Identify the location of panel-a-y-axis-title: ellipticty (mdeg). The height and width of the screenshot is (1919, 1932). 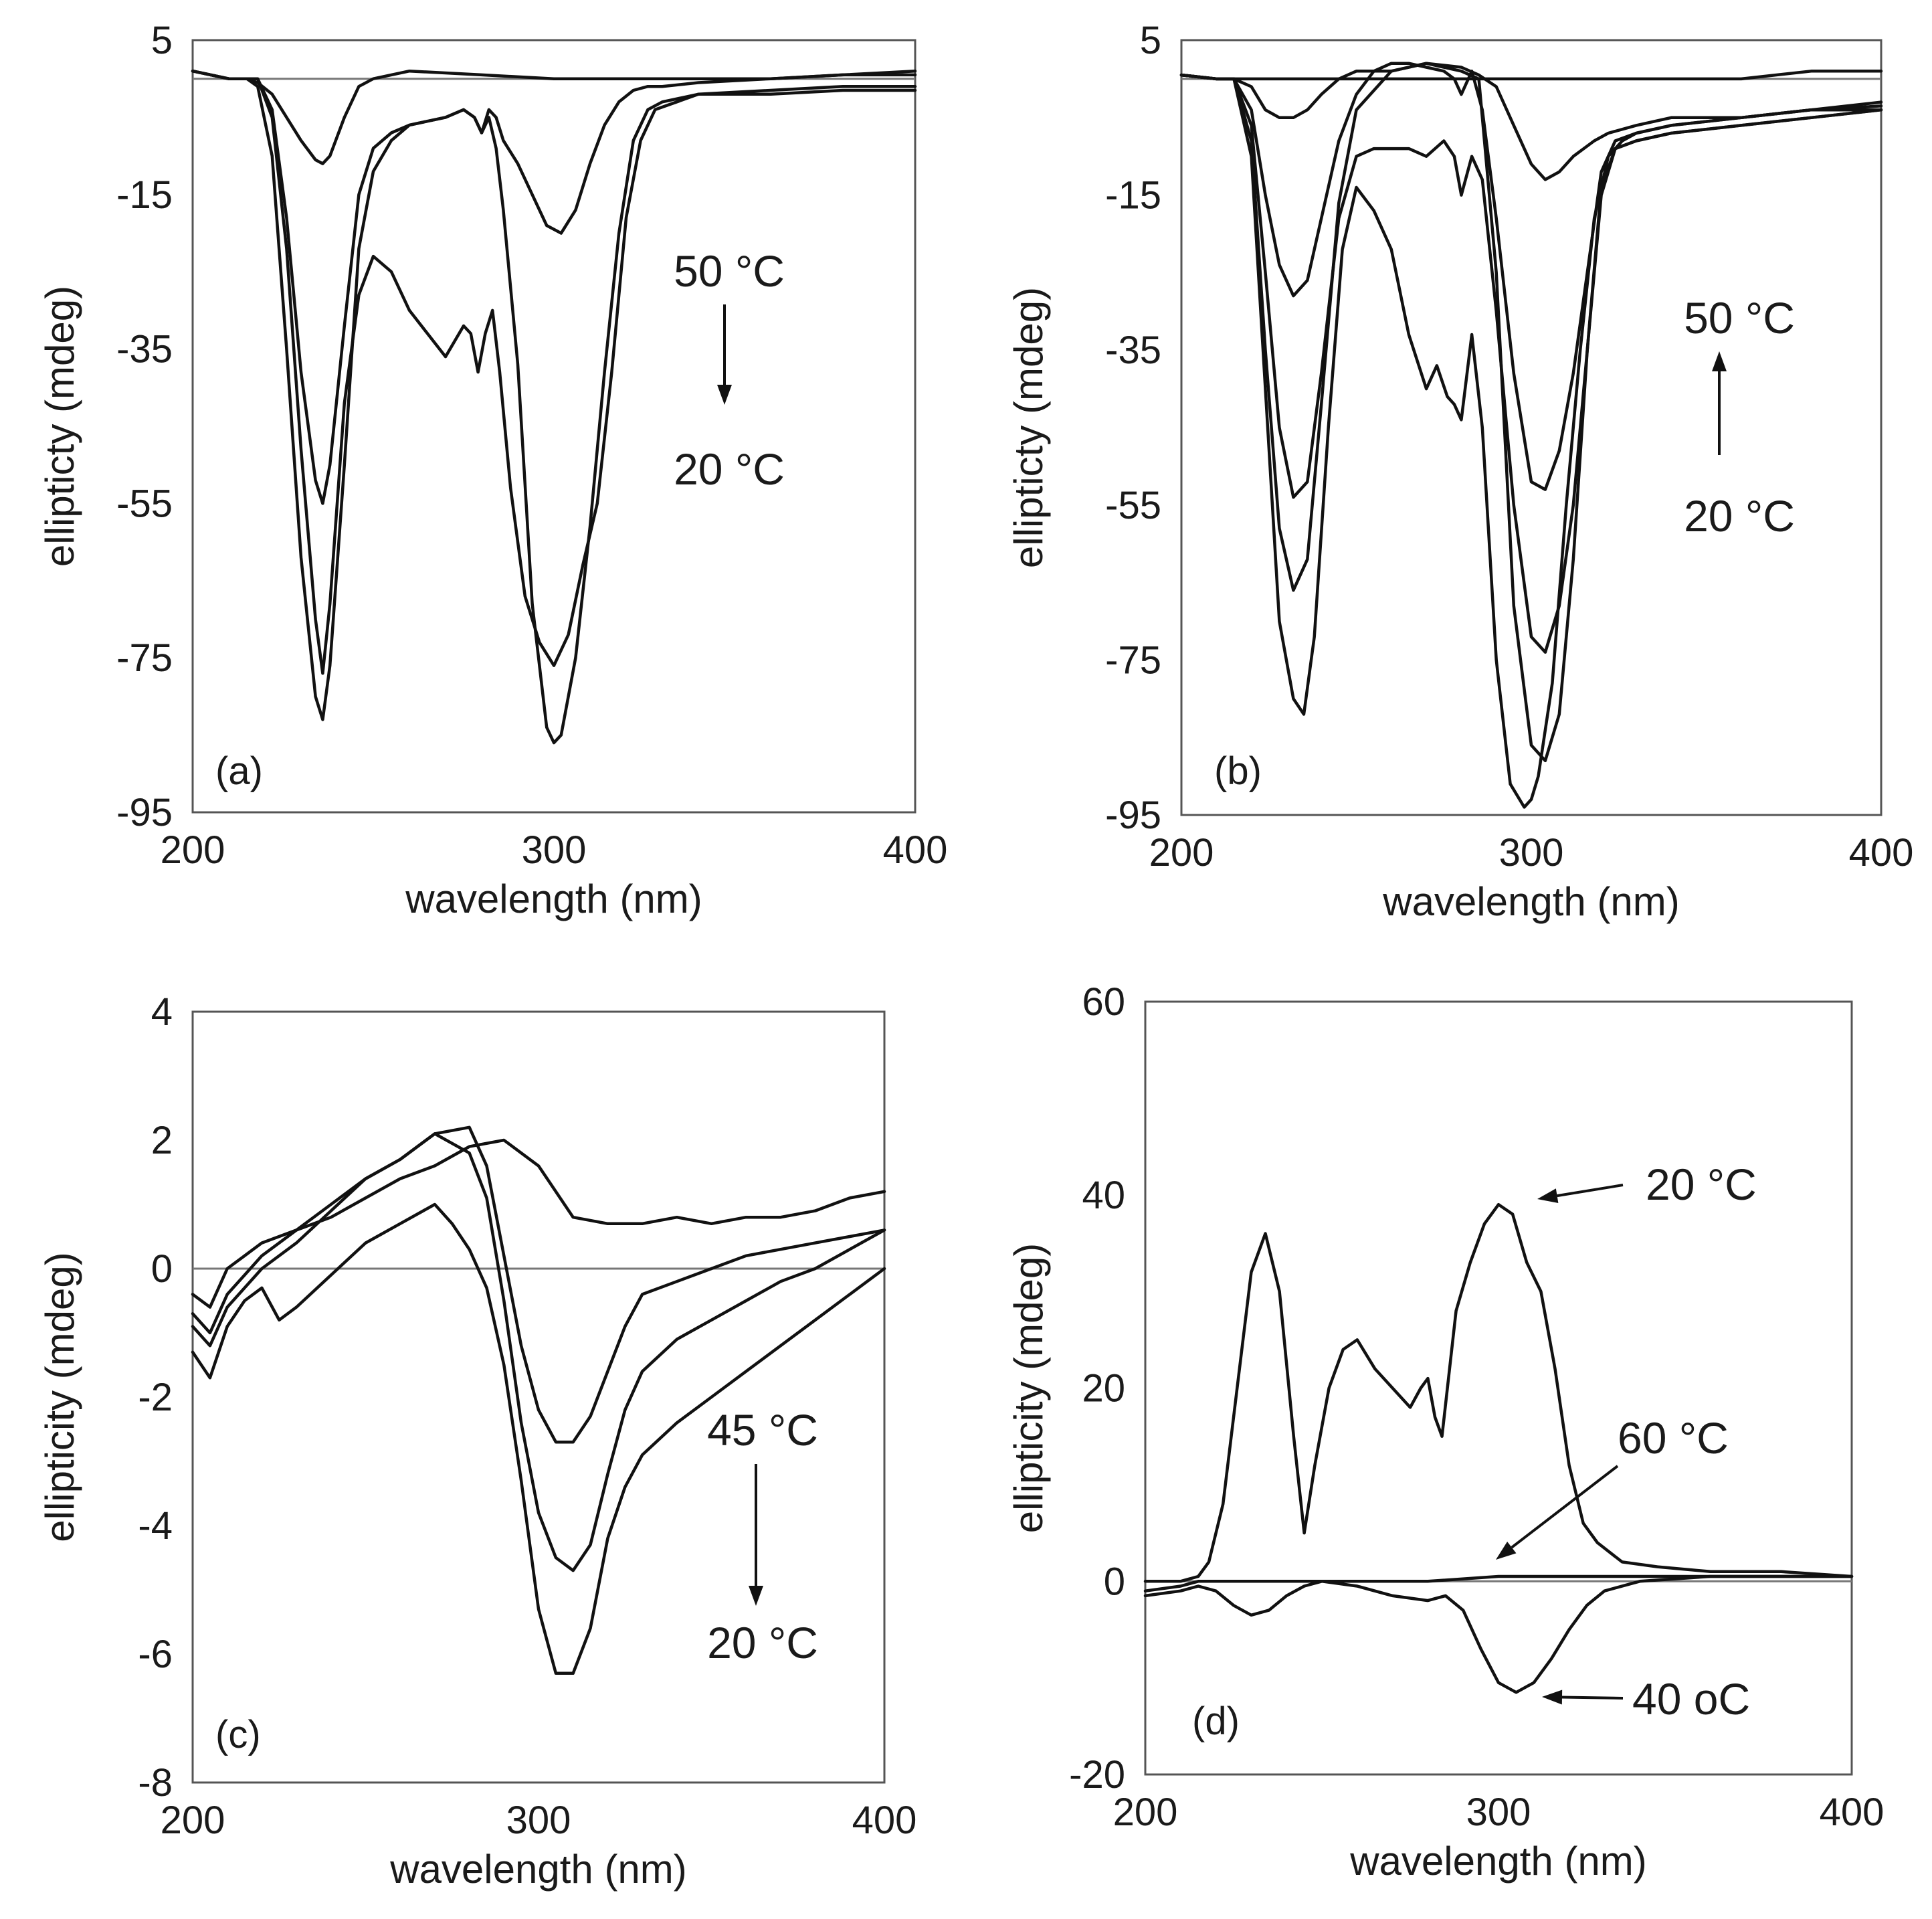
(60, 426).